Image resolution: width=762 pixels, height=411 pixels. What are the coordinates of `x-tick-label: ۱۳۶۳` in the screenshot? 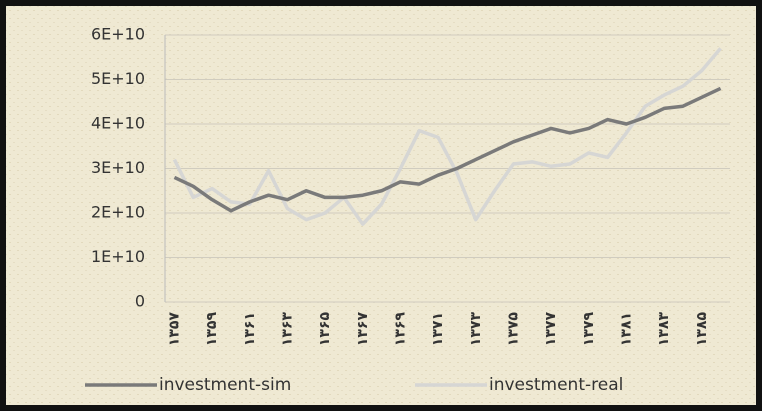 It's located at (287, 329).